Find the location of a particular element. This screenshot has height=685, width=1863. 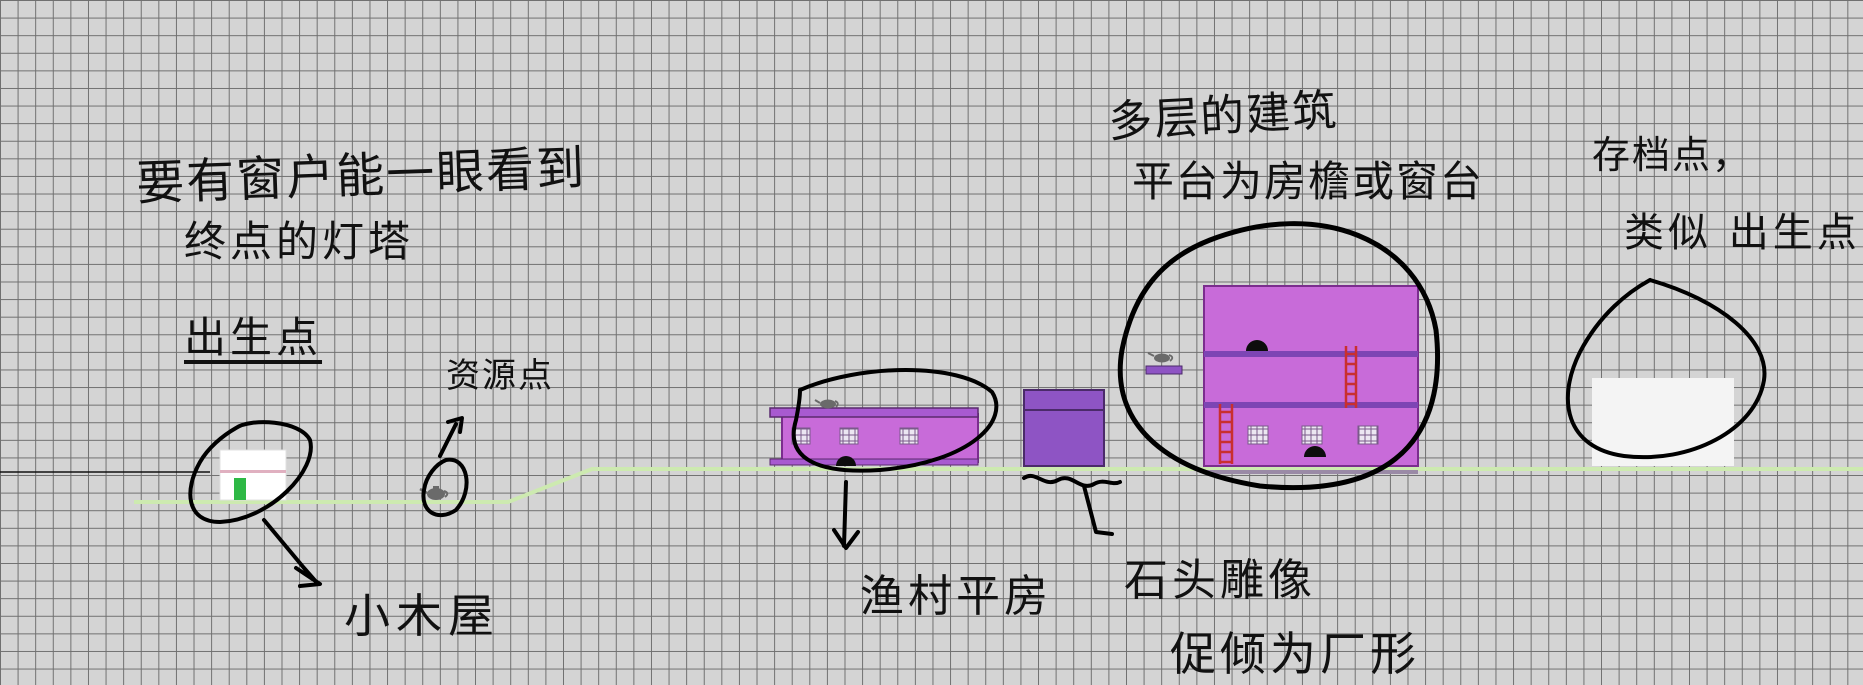

annotation-cabin: 小木屋 is located at coordinates (422, 616).